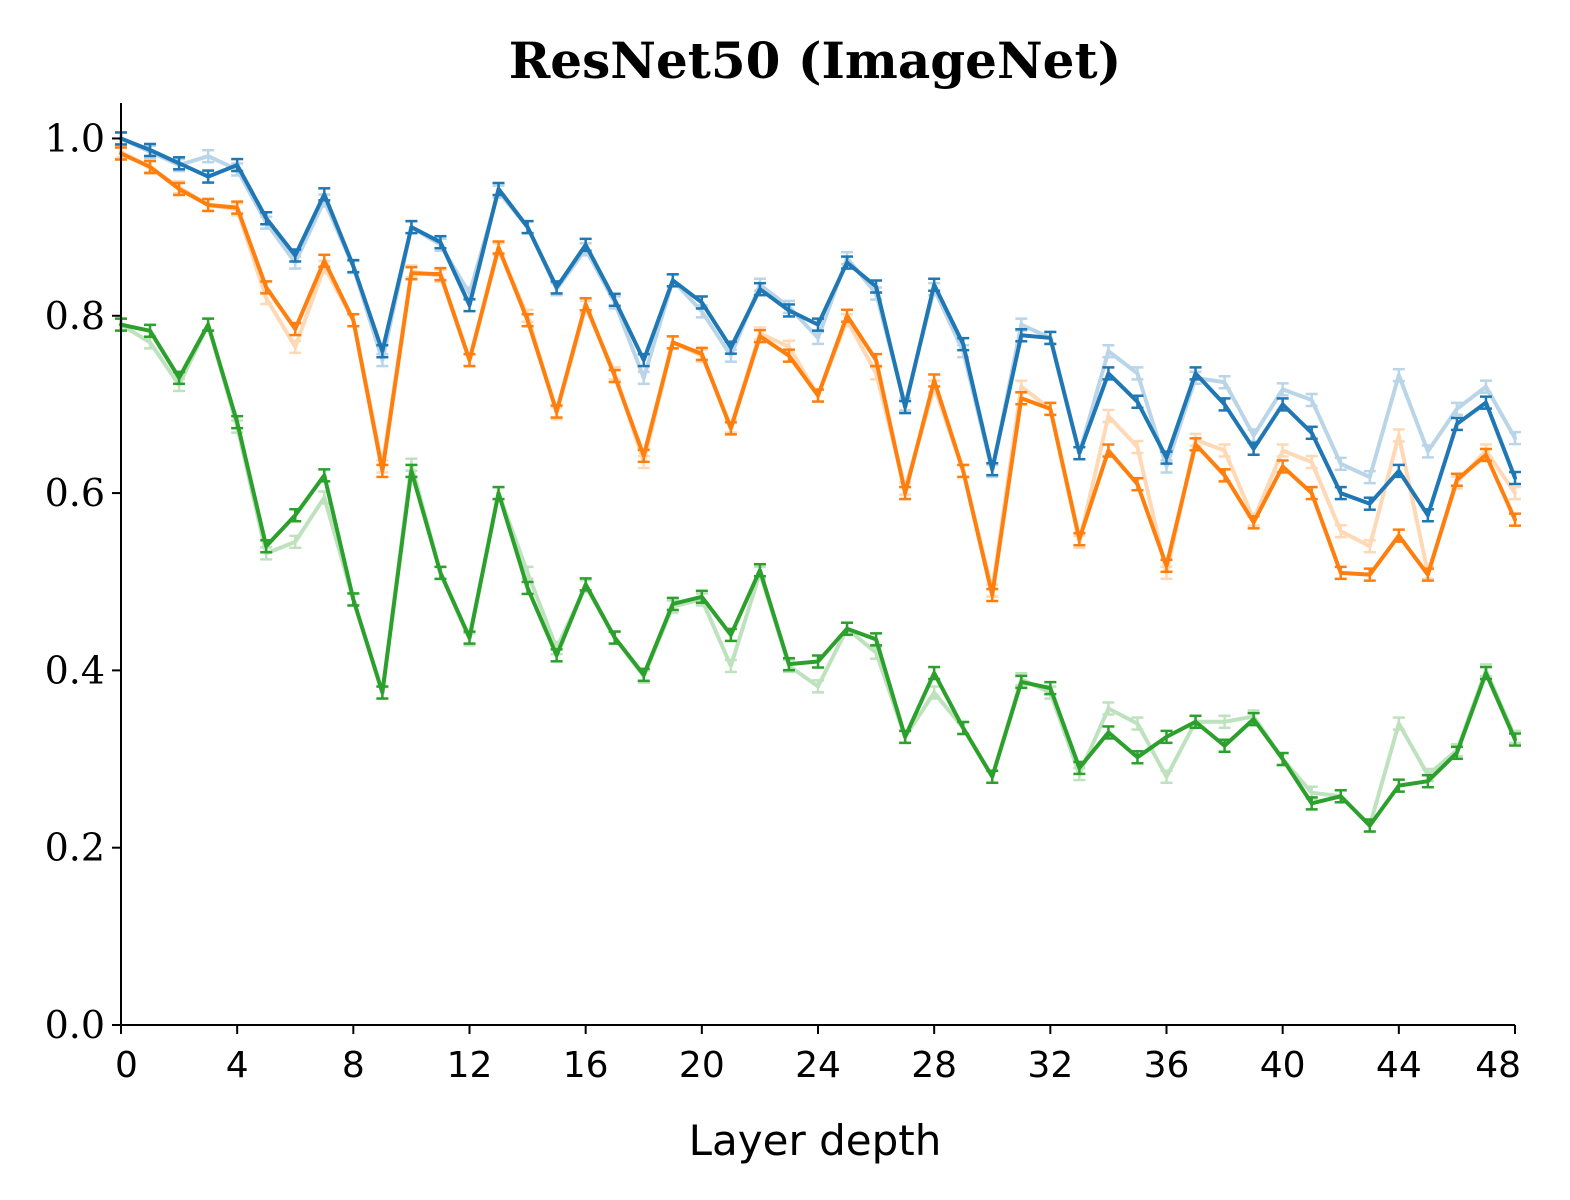  I want to click on x-tick-label: 40, so click(1283, 1065).